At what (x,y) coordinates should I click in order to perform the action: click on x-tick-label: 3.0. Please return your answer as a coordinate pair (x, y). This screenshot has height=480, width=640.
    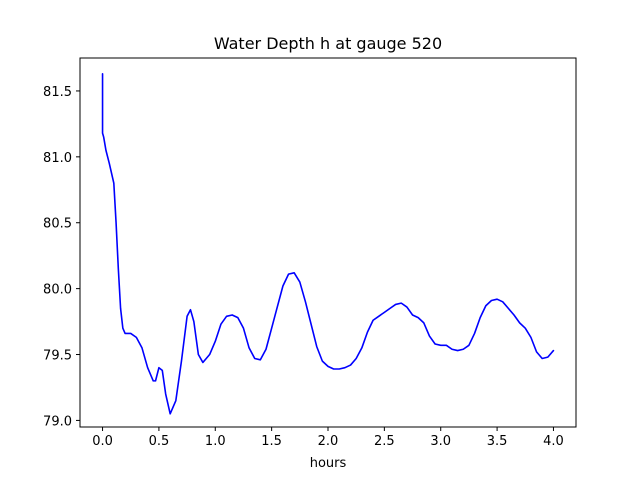
    Looking at the image, I should click on (440, 441).